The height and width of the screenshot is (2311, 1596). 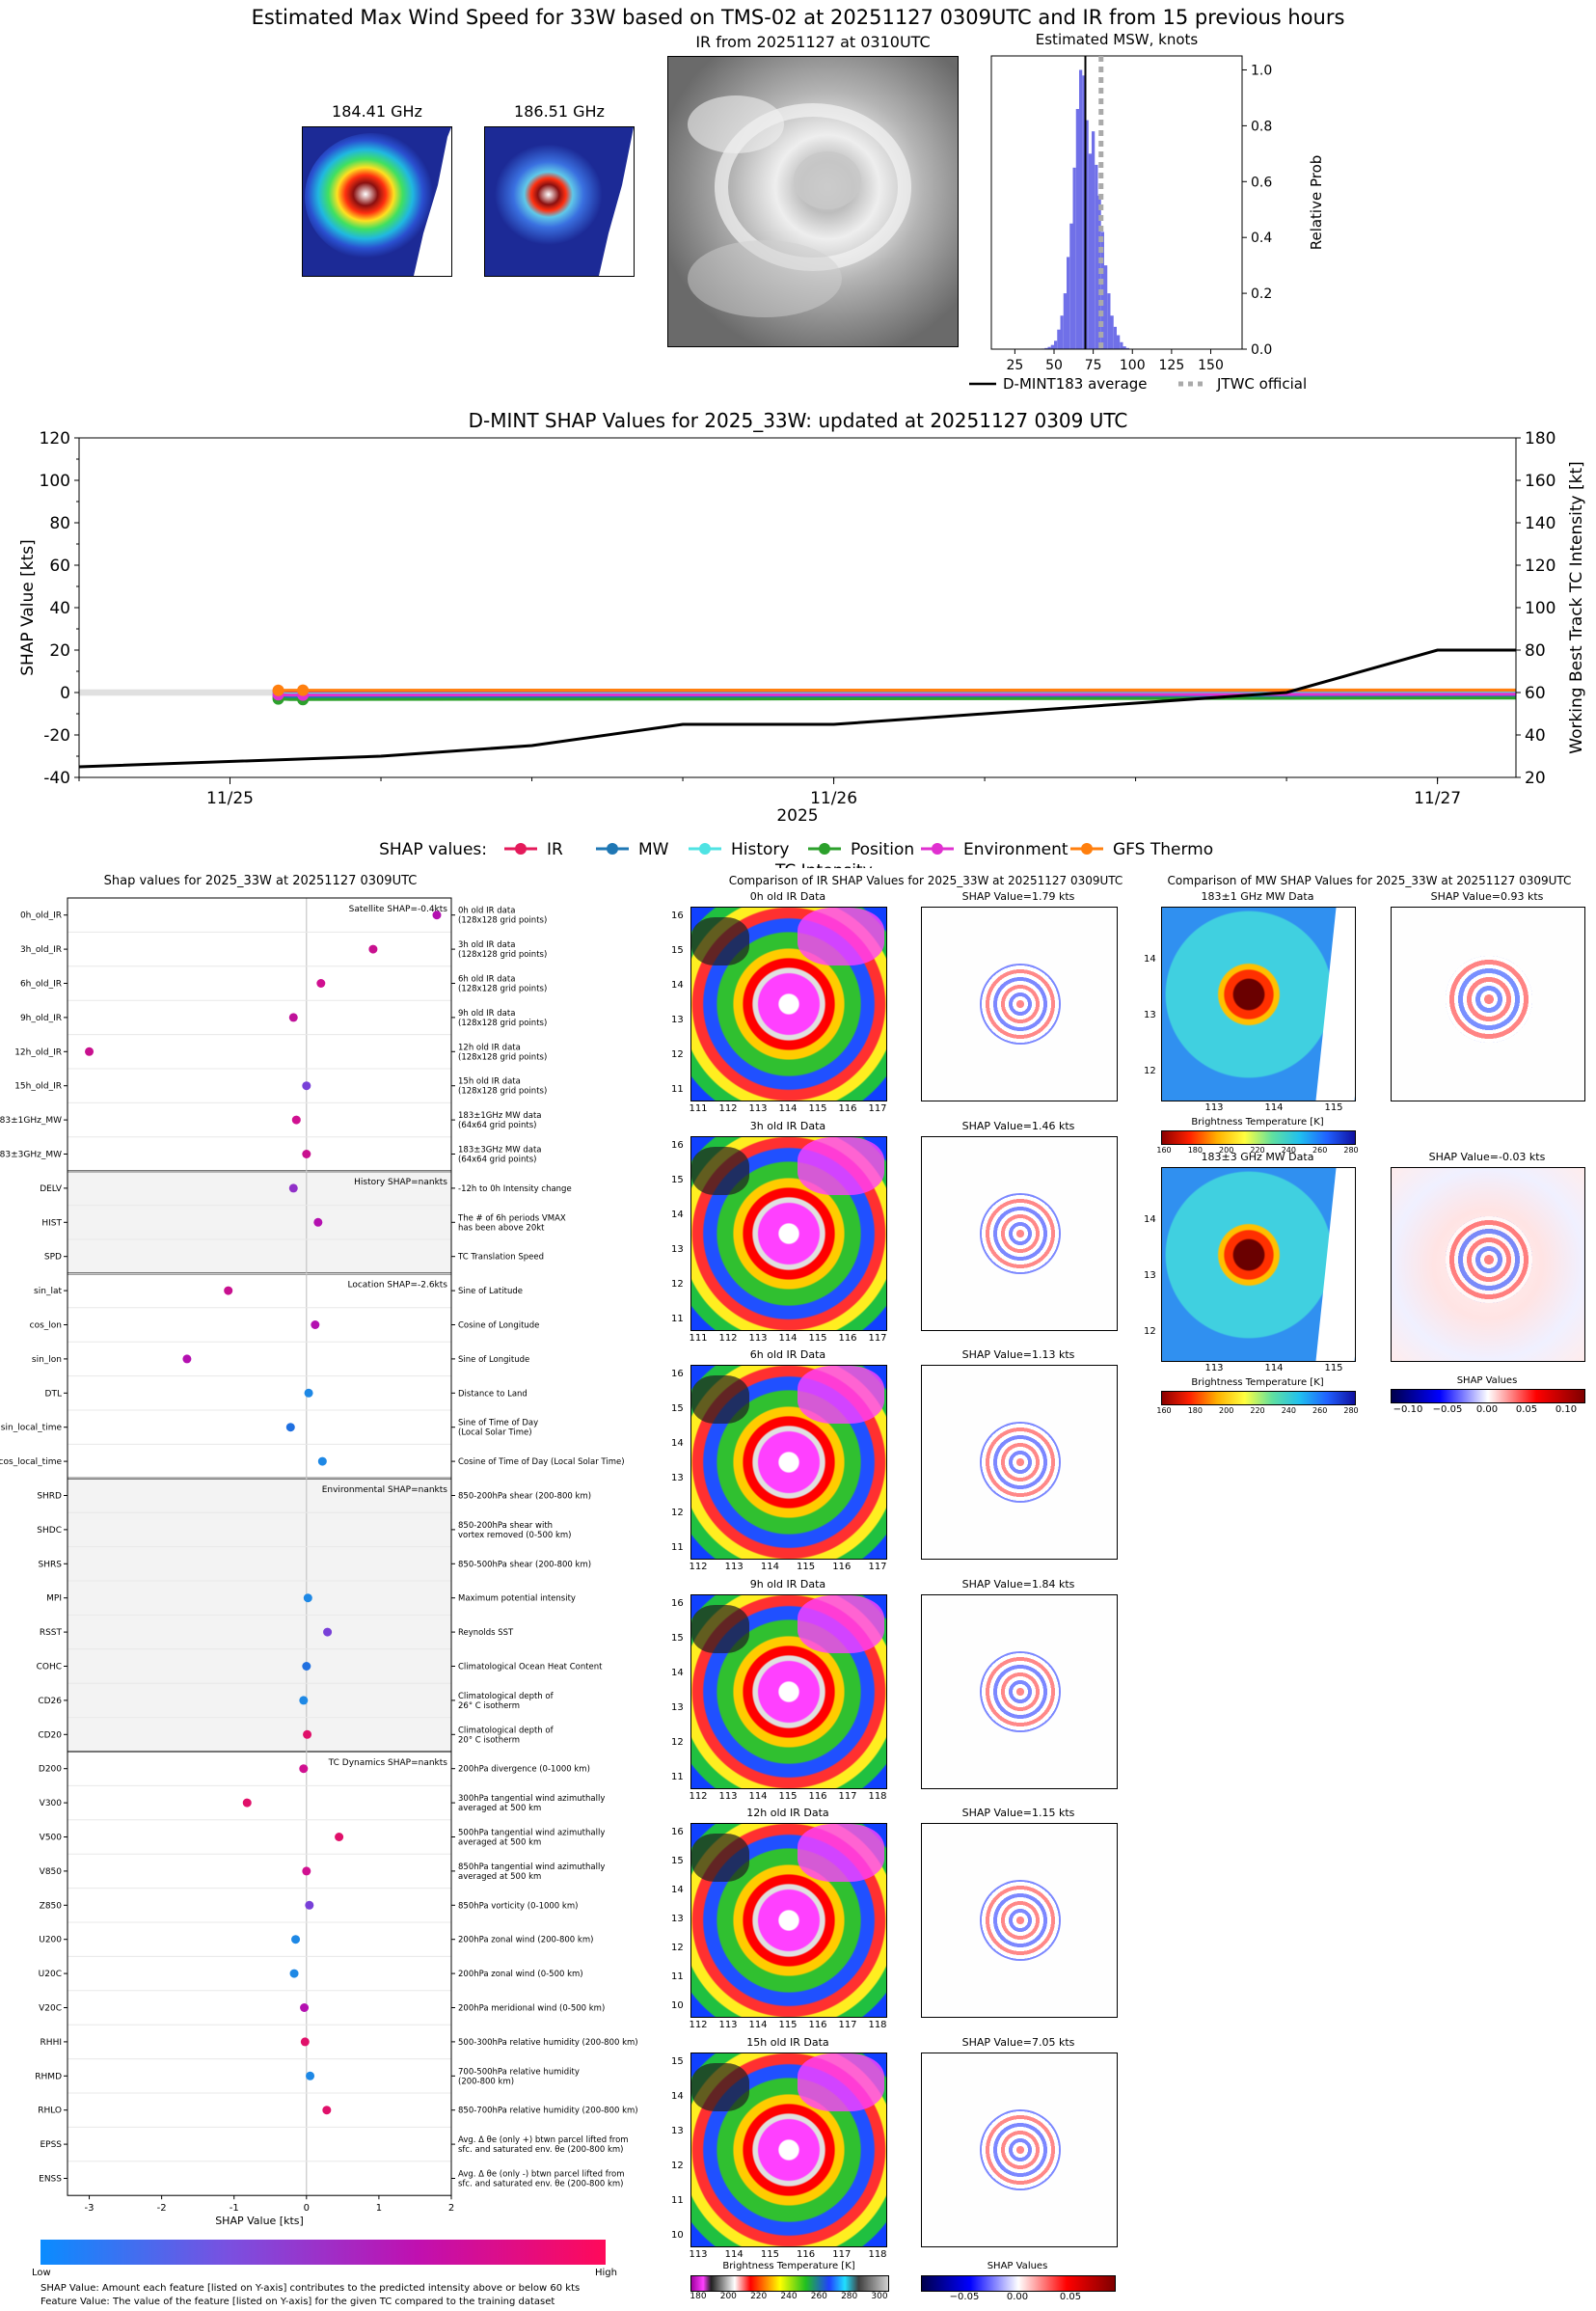 I want to click on ir-data-image, so click(x=789, y=1463).